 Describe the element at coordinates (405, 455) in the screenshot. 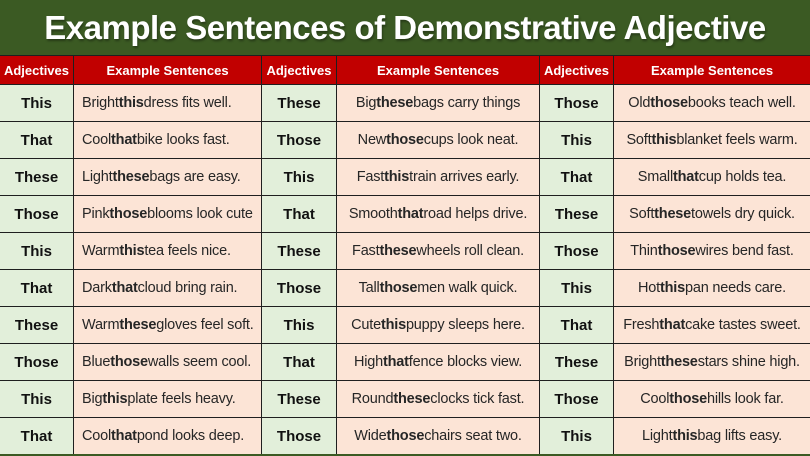

I see `footer-strip` at that location.